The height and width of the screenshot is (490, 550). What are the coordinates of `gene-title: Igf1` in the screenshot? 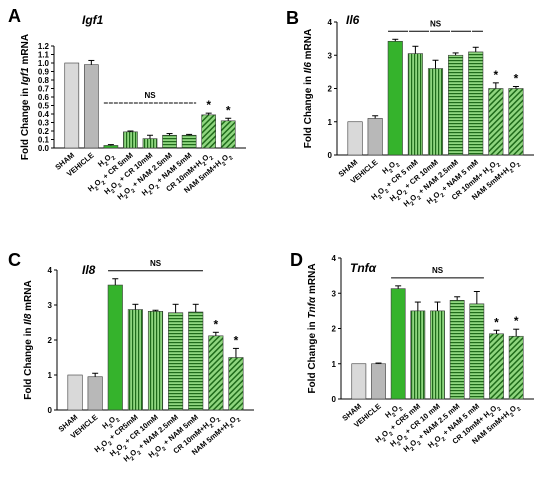 It's located at (93, 20).